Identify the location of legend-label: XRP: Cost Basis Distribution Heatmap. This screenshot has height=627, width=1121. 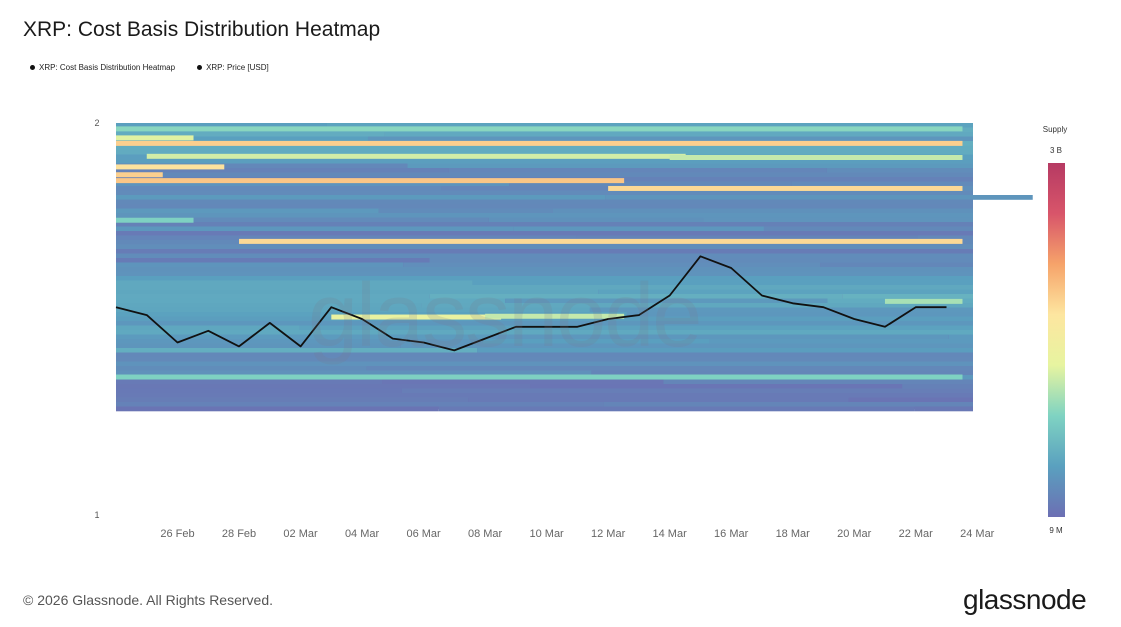
(107, 67).